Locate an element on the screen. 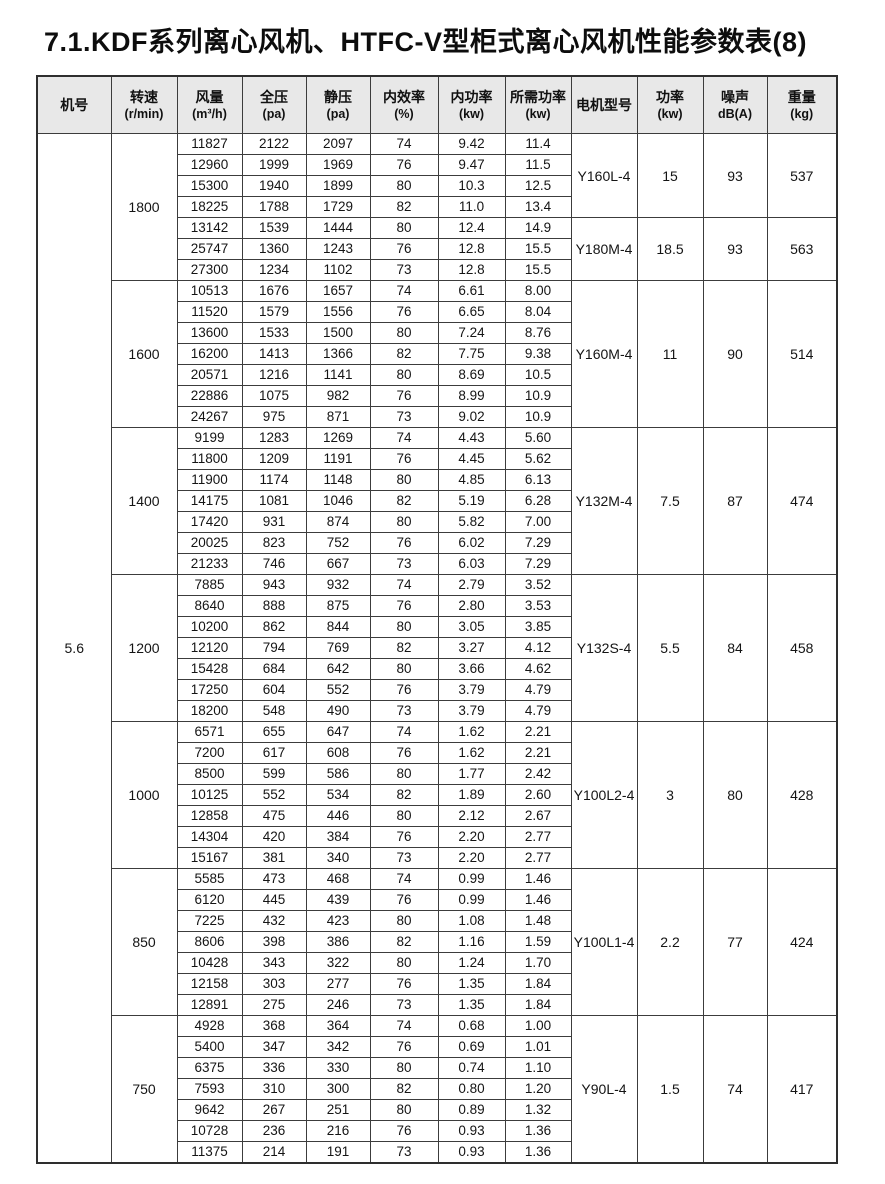 The image size is (885, 1184). total-pressure-cell: 1533 is located at coordinates (274, 333).